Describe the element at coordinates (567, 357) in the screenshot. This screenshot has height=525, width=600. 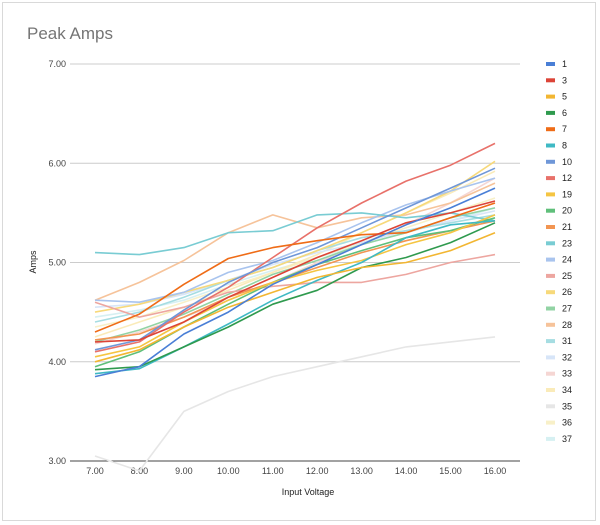
I see `legend-label: 32` at that location.